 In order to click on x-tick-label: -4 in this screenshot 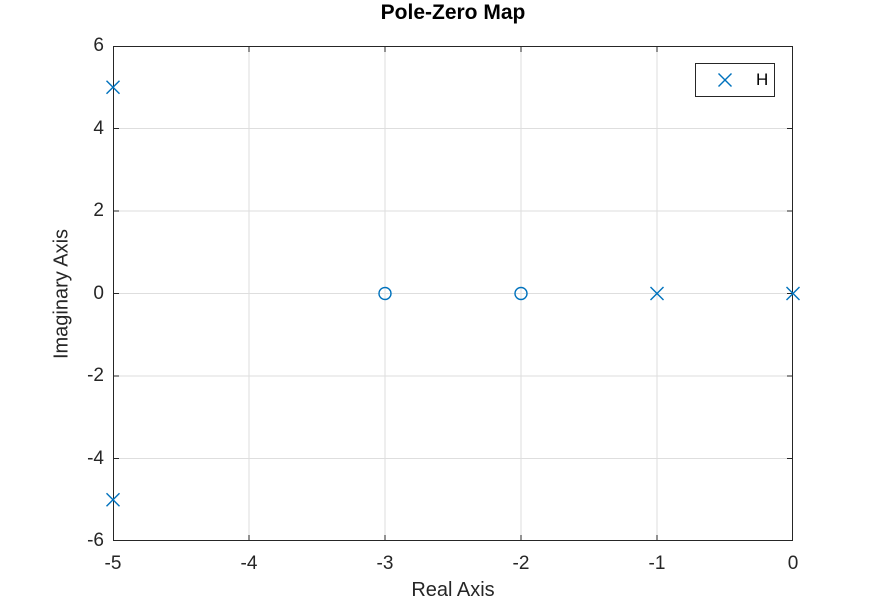, I will do `click(249, 563)`.